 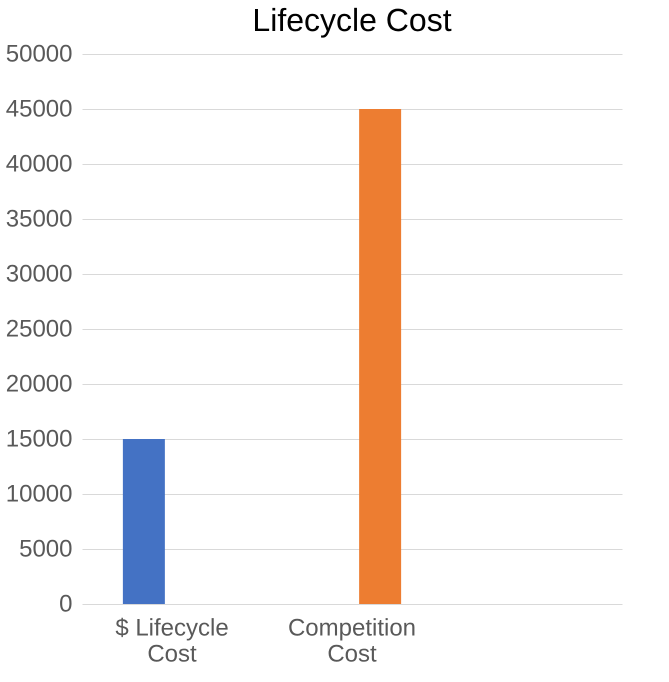 What do you see at coordinates (172, 641) in the screenshot?
I see `x-tick-label: $ Lifecycle Cost` at bounding box center [172, 641].